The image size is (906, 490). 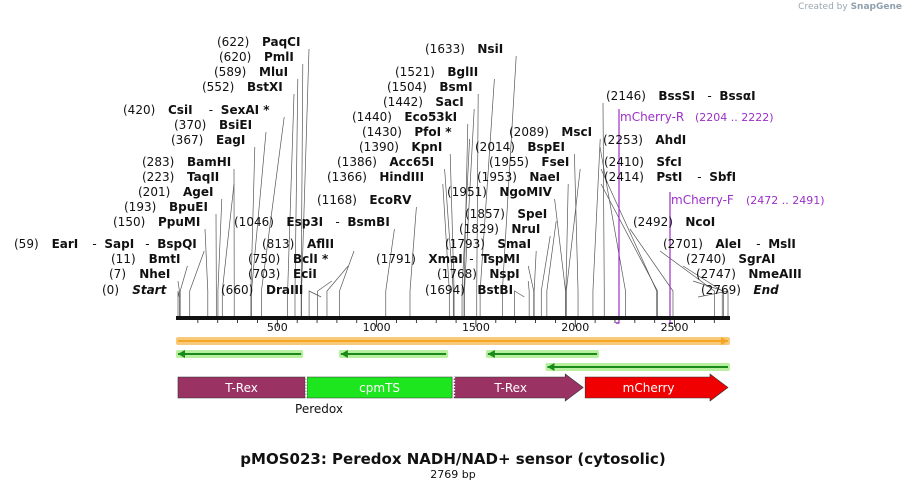 What do you see at coordinates (230, 140) in the screenshot?
I see `site-name: EagI` at bounding box center [230, 140].